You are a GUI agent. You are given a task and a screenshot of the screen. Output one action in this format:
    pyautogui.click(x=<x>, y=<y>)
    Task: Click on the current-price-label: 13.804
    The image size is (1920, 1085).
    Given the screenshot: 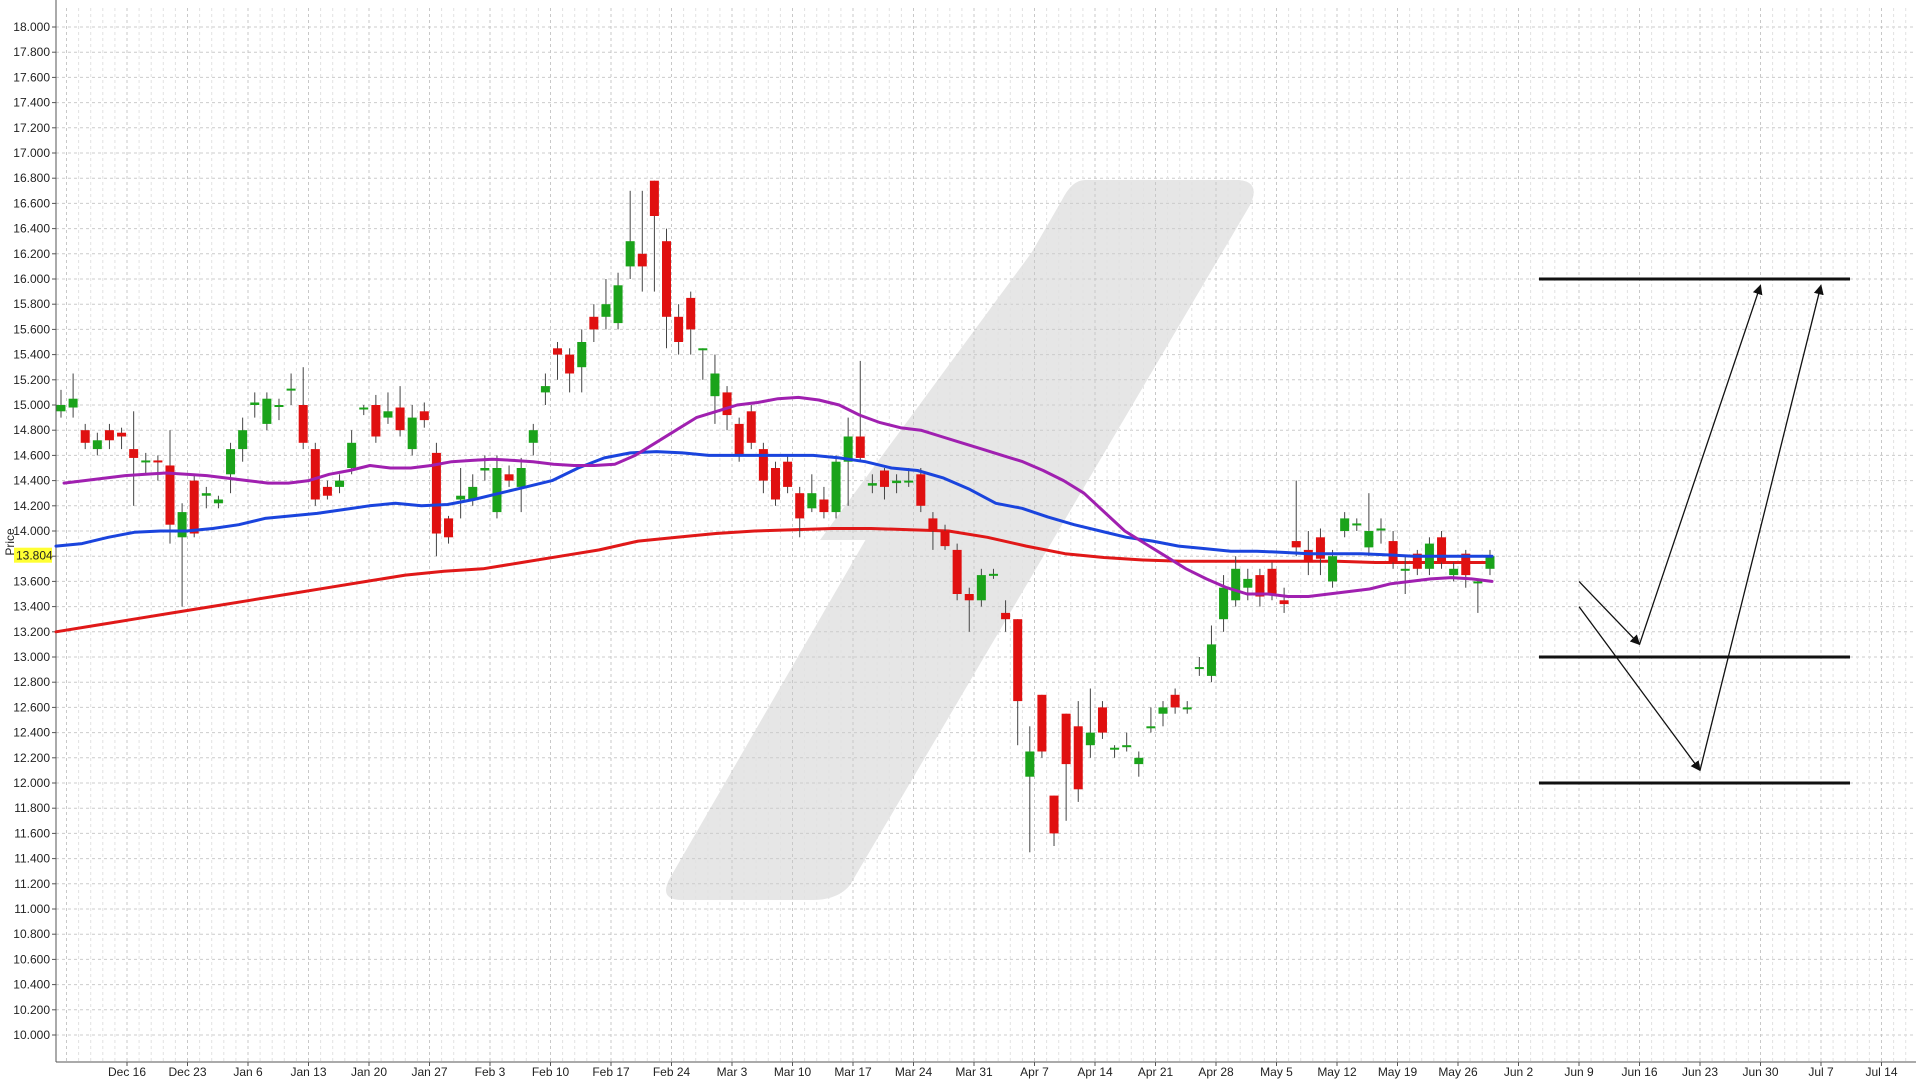 What is the action you would take?
    pyautogui.click(x=34, y=556)
    